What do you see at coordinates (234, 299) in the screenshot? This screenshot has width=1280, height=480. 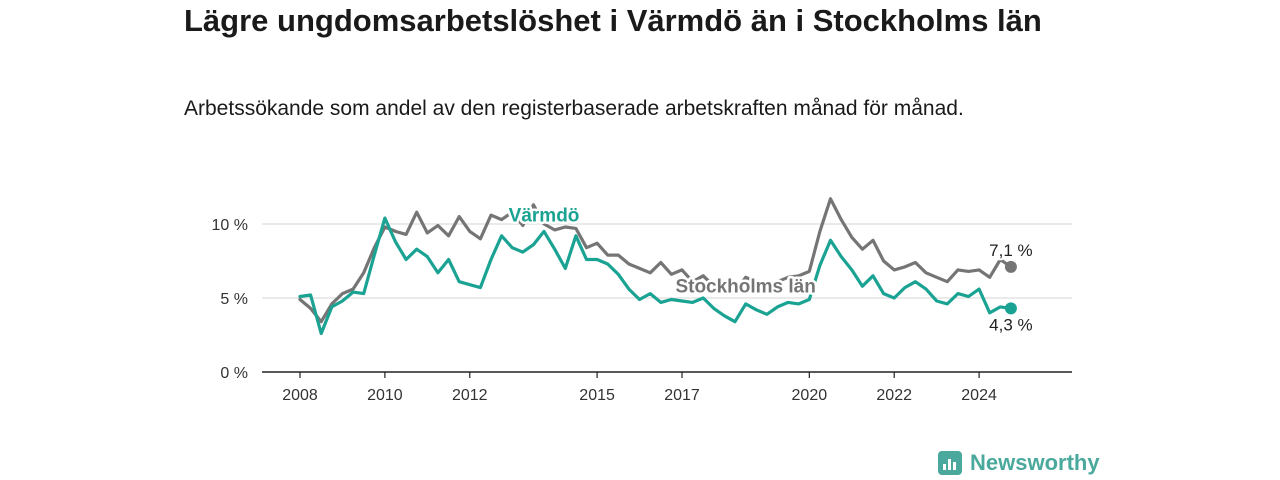 I see `y-tick-label: 5 %` at bounding box center [234, 299].